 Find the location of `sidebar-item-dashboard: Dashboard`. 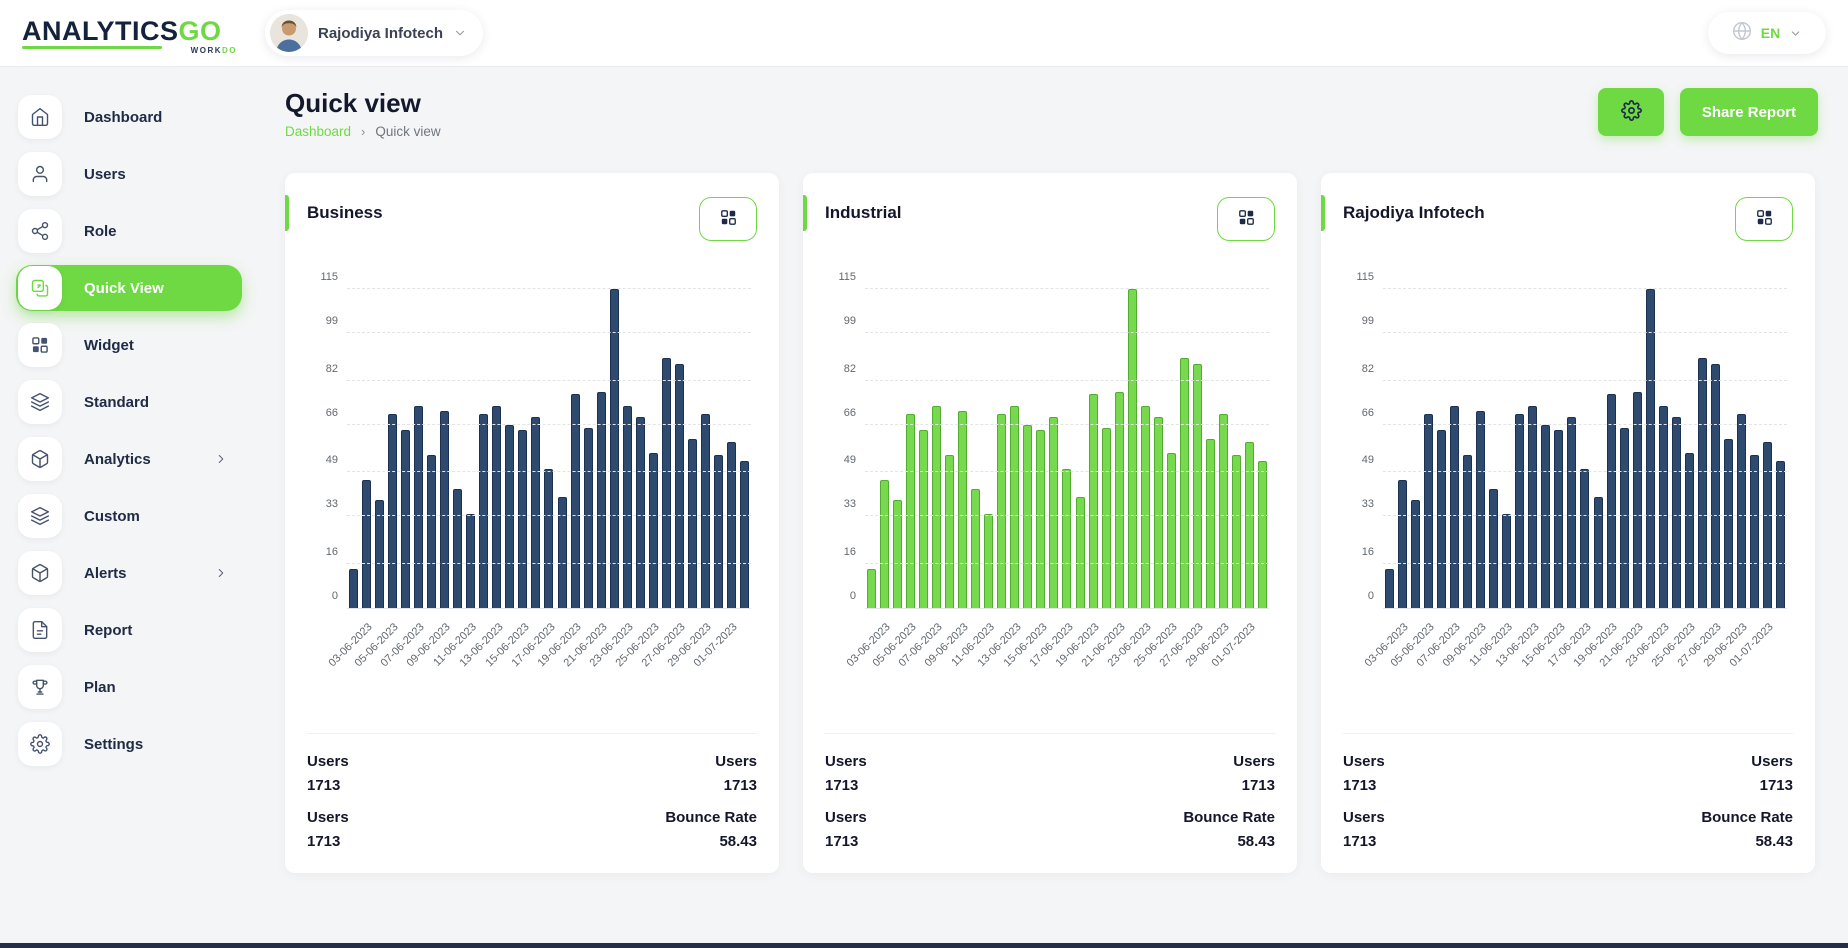

sidebar-item-dashboard: Dashboard is located at coordinates (129, 117).